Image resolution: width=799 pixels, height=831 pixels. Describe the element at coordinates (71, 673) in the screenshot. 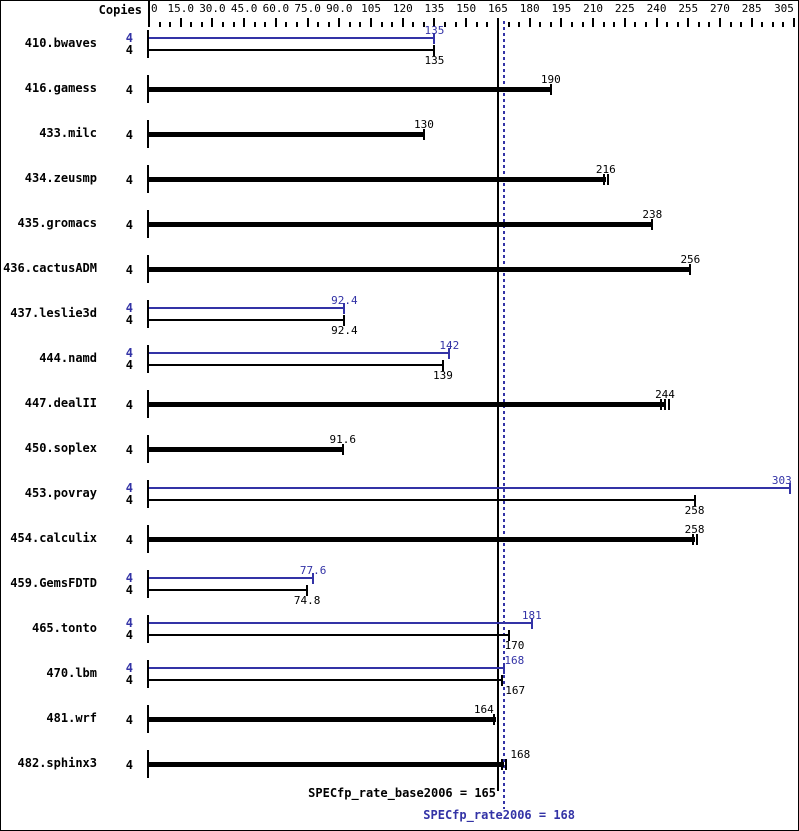

I see `benchmark-label: 470.lbm` at that location.